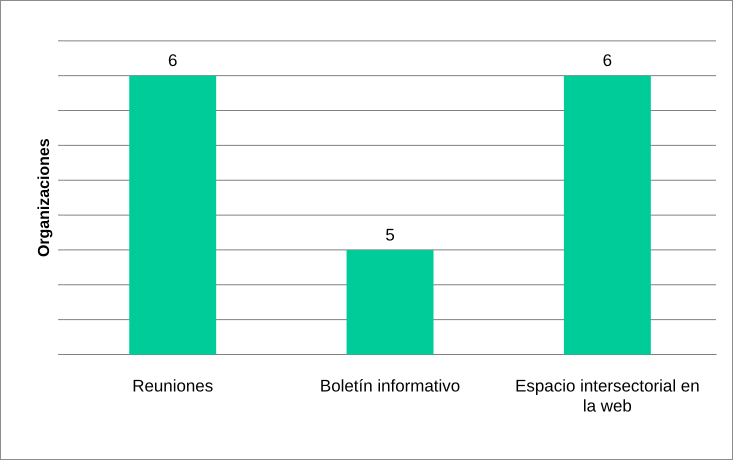 The height and width of the screenshot is (462, 735). Describe the element at coordinates (44, 198) in the screenshot. I see `y-axis-title: Organizaciones` at that location.